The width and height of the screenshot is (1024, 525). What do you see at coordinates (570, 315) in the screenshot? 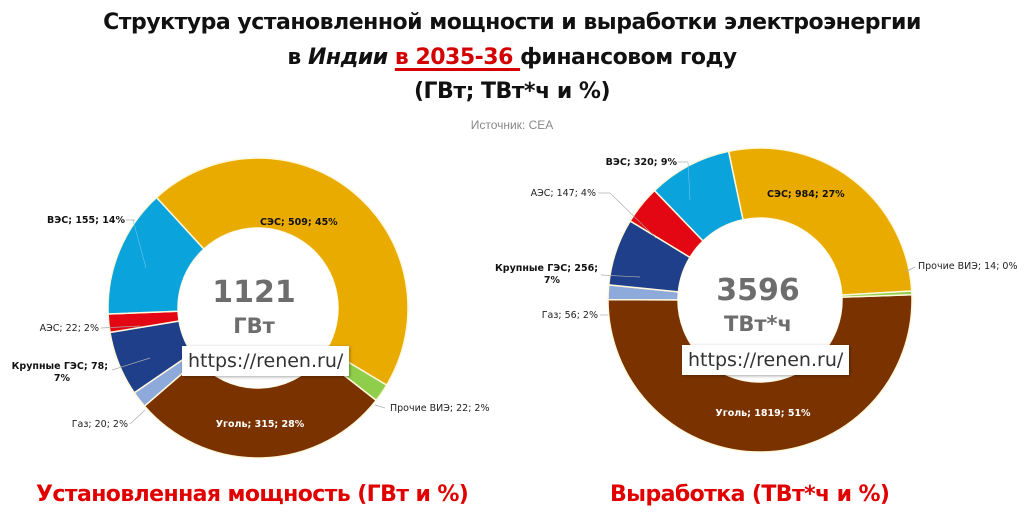
I see `label-right-gas: Газ; 56; 2%` at bounding box center [570, 315].